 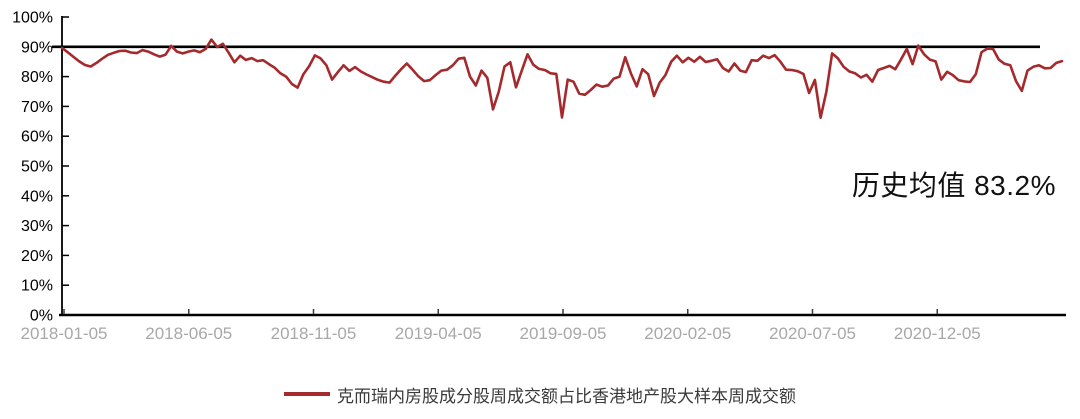 I want to click on y-tick-label: 80%, so click(x=37, y=77).